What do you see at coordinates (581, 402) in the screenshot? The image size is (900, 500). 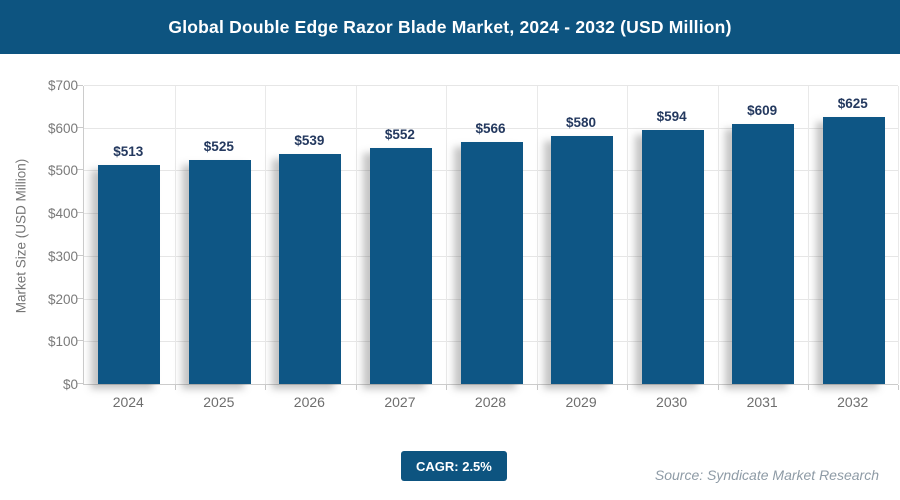 I see `x-tick-label: 2029` at bounding box center [581, 402].